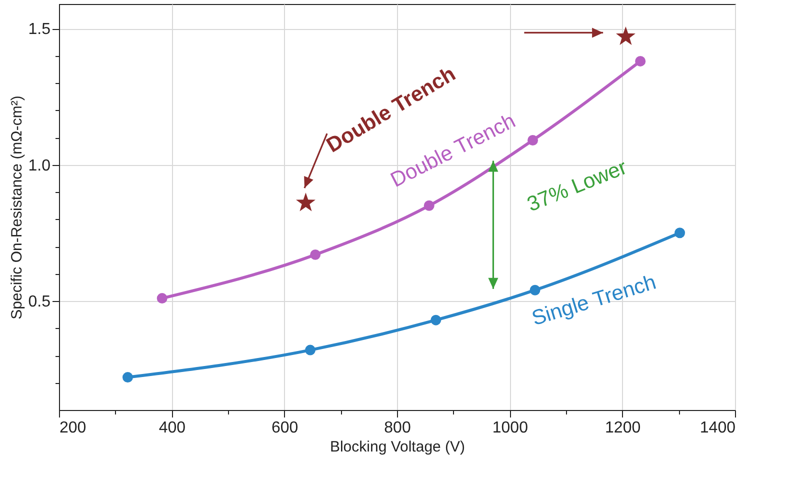 This screenshot has height=488, width=805. What do you see at coordinates (39, 302) in the screenshot?
I see `y-tick-label: 0.5` at bounding box center [39, 302].